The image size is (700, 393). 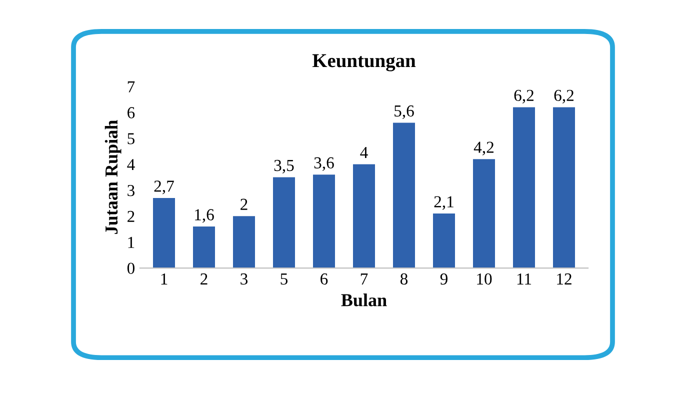 What do you see at coordinates (131, 112) in the screenshot?
I see `y-tick-label: 6` at bounding box center [131, 112].